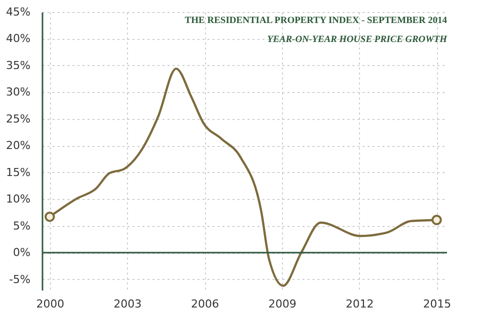 The image size is (480, 326). What do you see at coordinates (282, 304) in the screenshot?
I see `x-tick-label: 2009` at bounding box center [282, 304].